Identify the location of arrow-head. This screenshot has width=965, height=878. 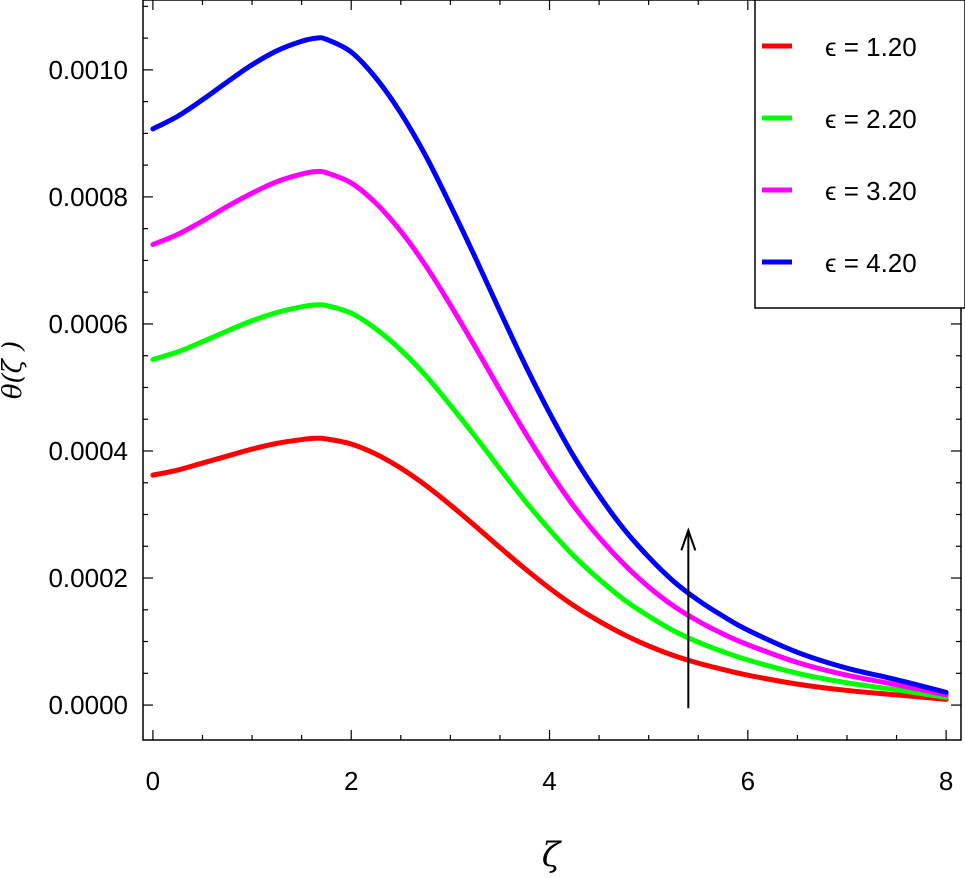
(688, 539).